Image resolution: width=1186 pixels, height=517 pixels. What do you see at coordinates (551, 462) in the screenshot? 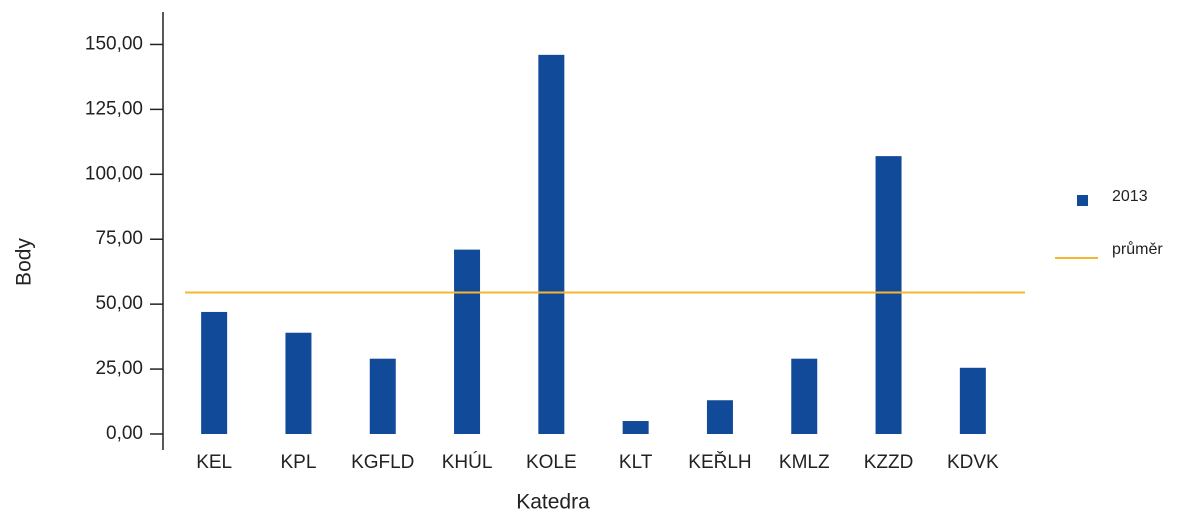
I see `x-tick-label: KOLE` at bounding box center [551, 462].